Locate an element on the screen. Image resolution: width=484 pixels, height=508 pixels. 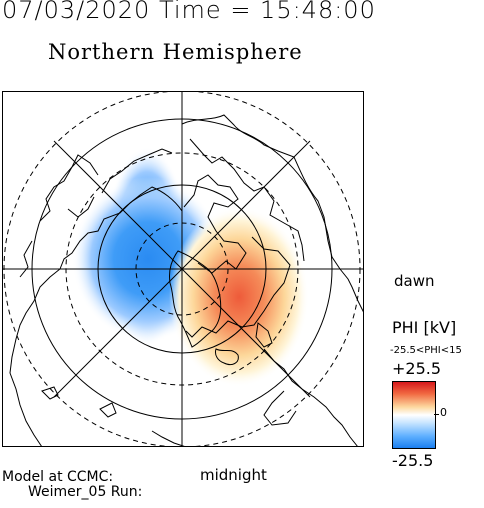
colorbar-range: -25.5<PHI<15 is located at coordinates (426, 350).